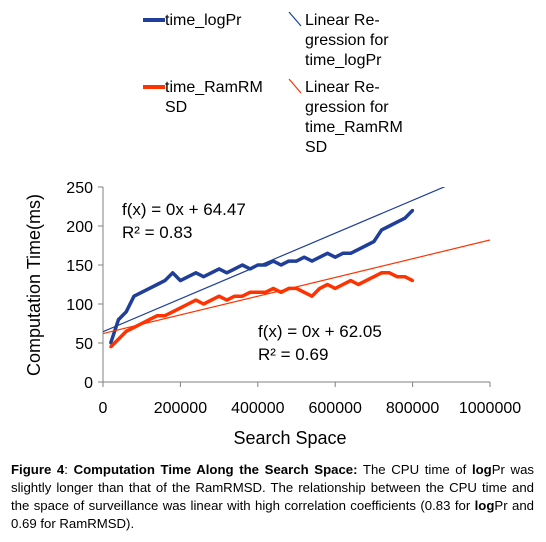  Describe the element at coordinates (79, 305) in the screenshot. I see `y-tick-label: 100` at that location.